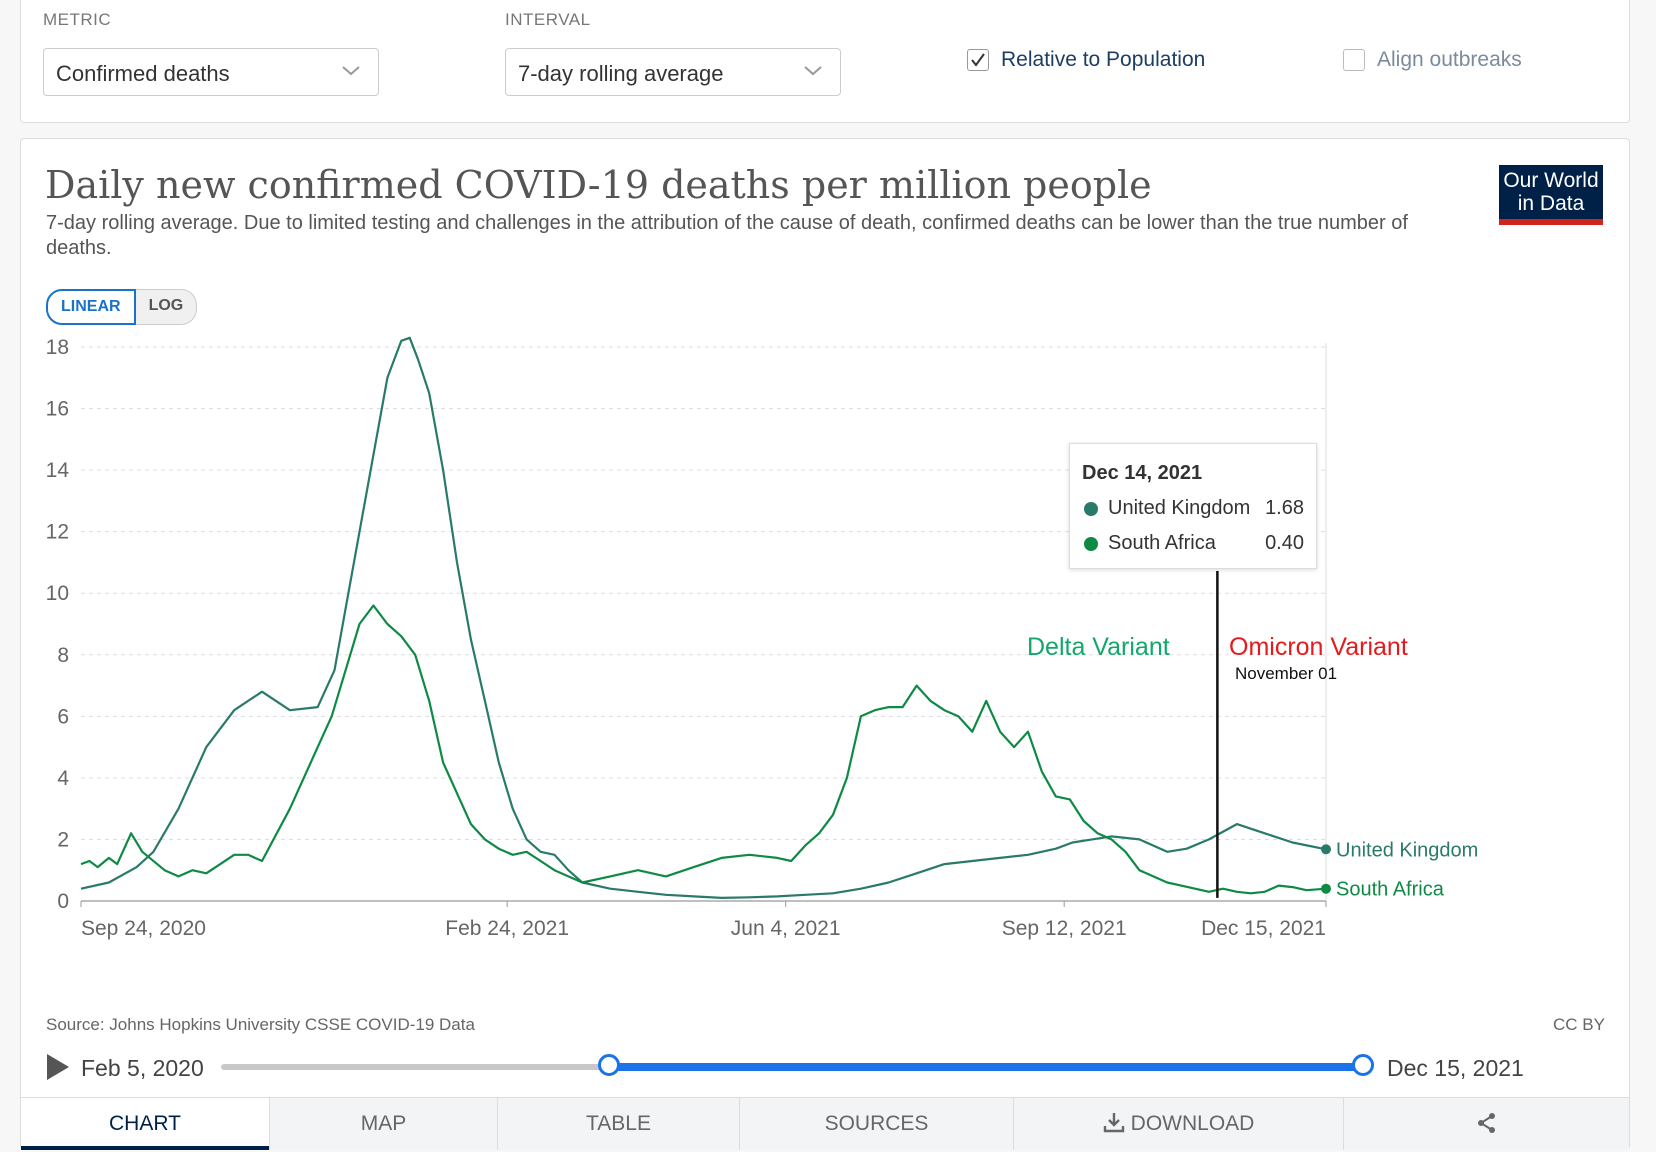 This screenshot has width=1656, height=1152. I want to click on x-tick-label: Feb 24, 2021, so click(507, 928).